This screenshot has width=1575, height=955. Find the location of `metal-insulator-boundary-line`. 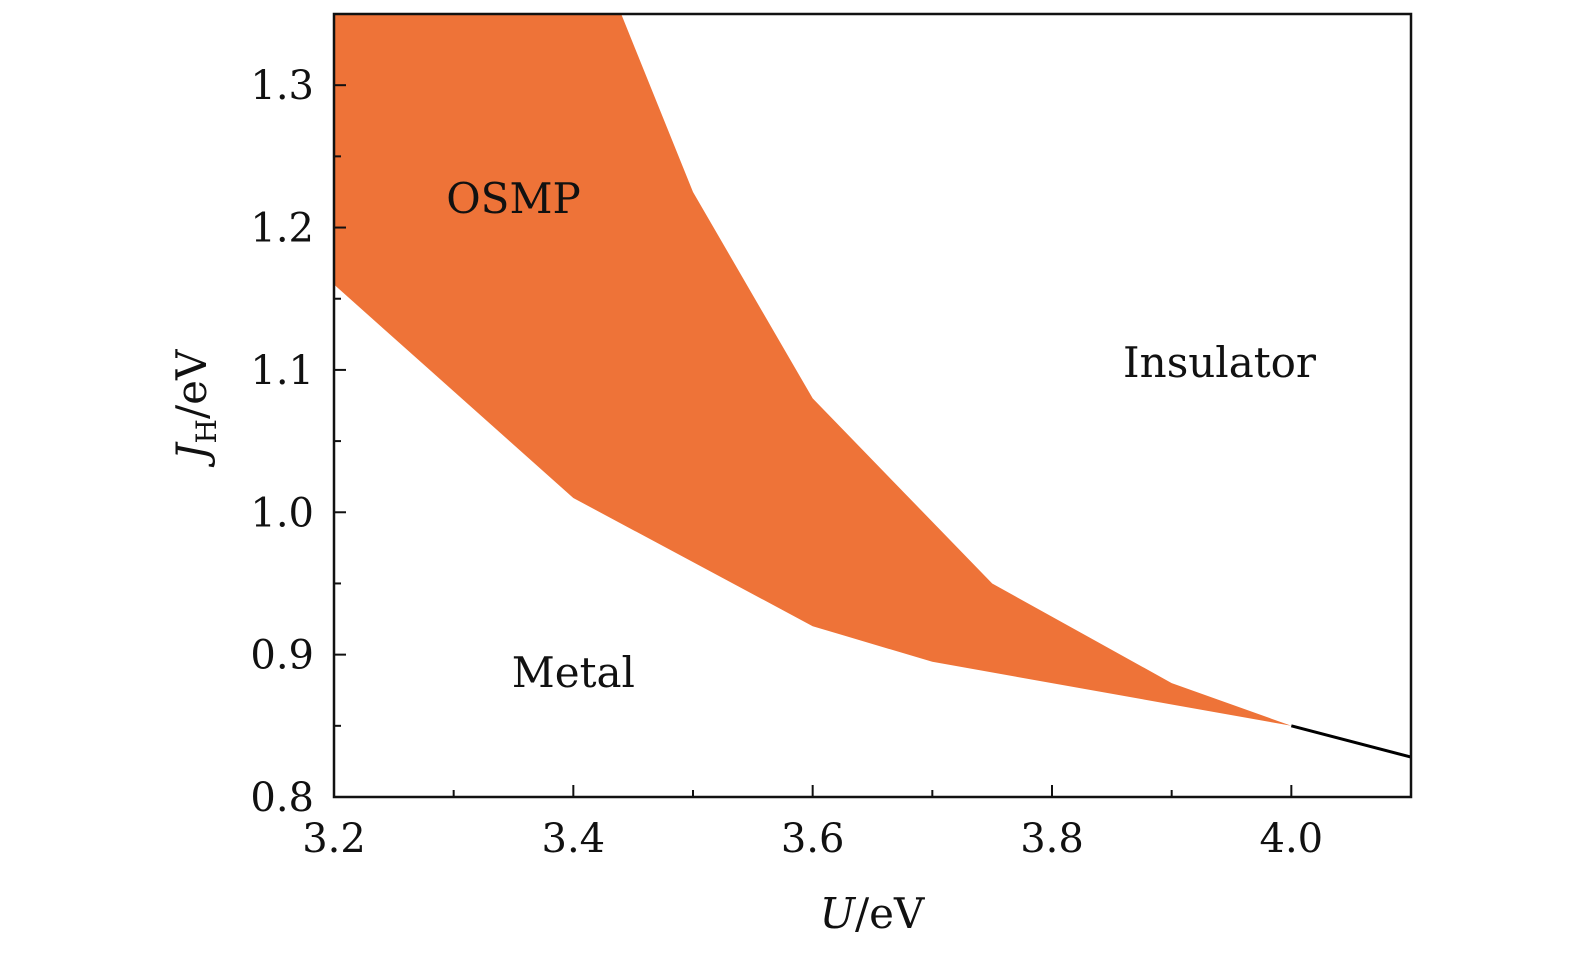

metal-insulator-boundary-line is located at coordinates (1351, 741).